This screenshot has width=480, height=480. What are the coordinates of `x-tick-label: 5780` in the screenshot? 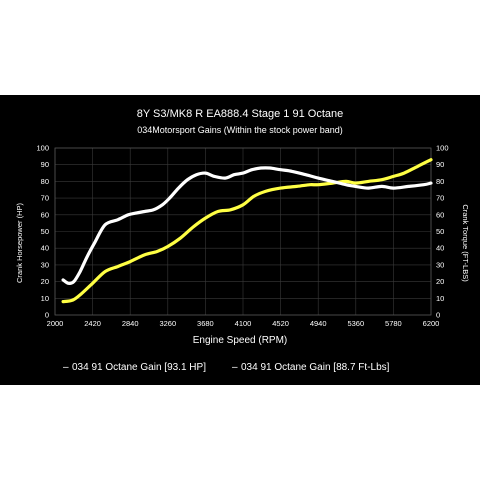 It's located at (393, 323).